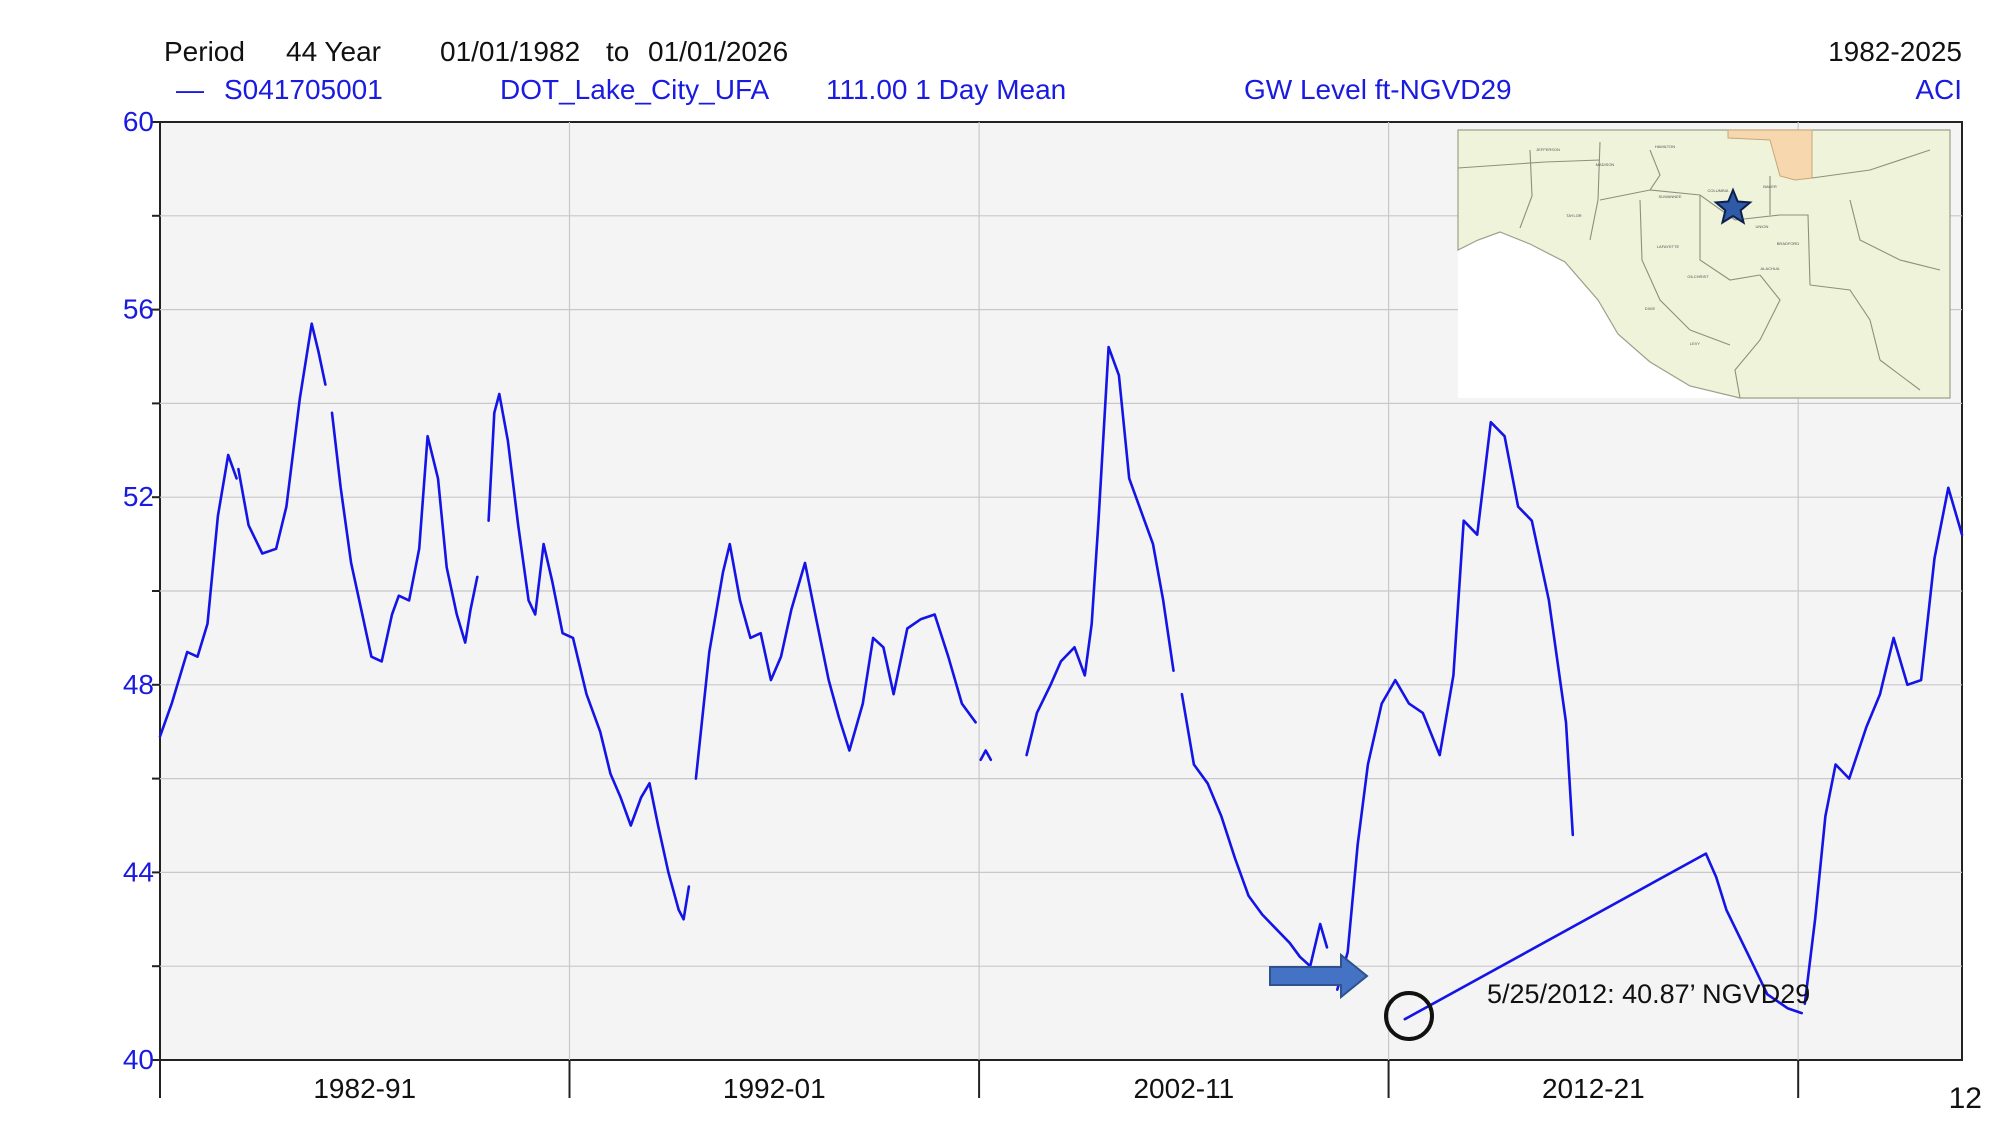 Image resolution: width=2000 pixels, height=1125 pixels. What do you see at coordinates (635, 89) in the screenshot?
I see `station-name: DOT_Lake_City_UFA` at bounding box center [635, 89].